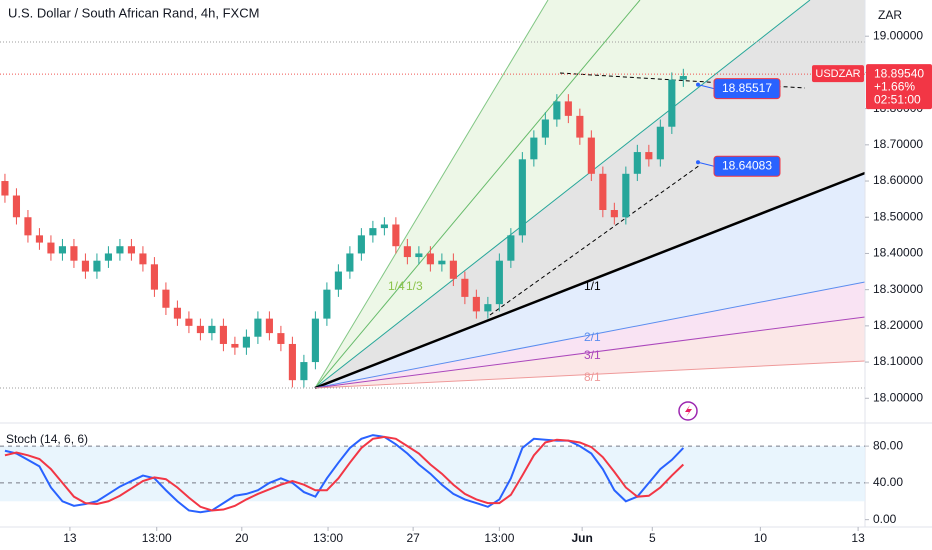  Describe the element at coordinates (897, 99) in the screenshot. I see `countdown: 02:51:00` at that location.